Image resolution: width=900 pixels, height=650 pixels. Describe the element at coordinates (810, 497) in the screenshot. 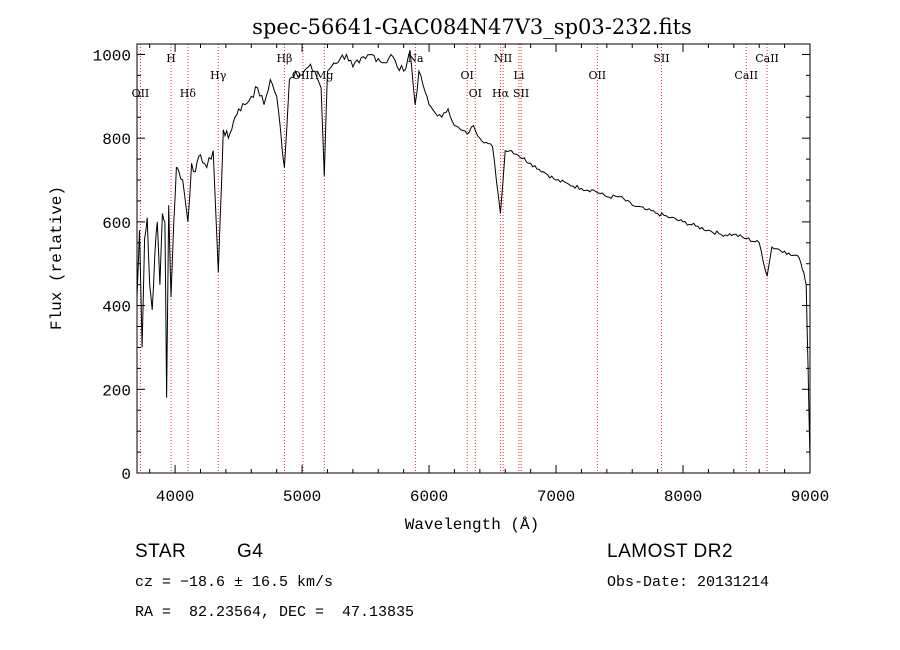

I see `x-tick-label: 9000` at that location.